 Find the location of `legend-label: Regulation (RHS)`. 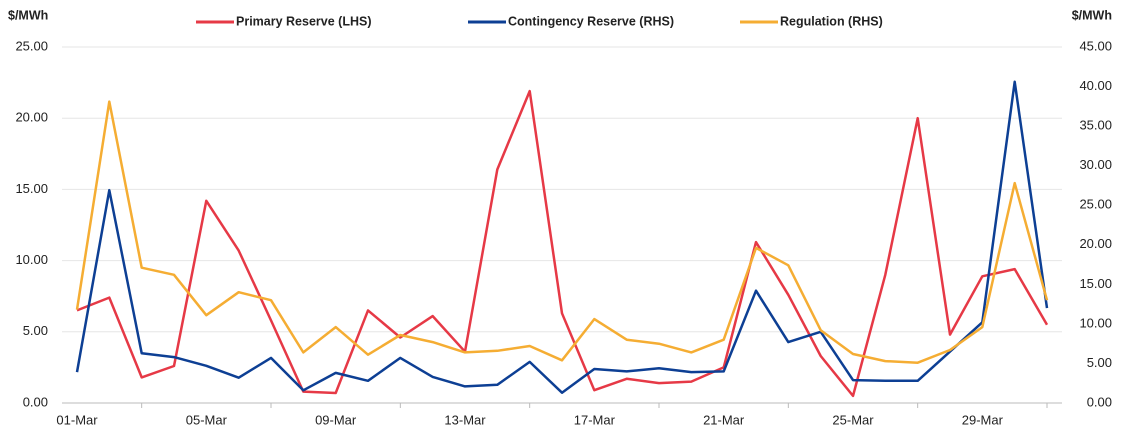

legend-label: Regulation (RHS) is located at coordinates (831, 21).